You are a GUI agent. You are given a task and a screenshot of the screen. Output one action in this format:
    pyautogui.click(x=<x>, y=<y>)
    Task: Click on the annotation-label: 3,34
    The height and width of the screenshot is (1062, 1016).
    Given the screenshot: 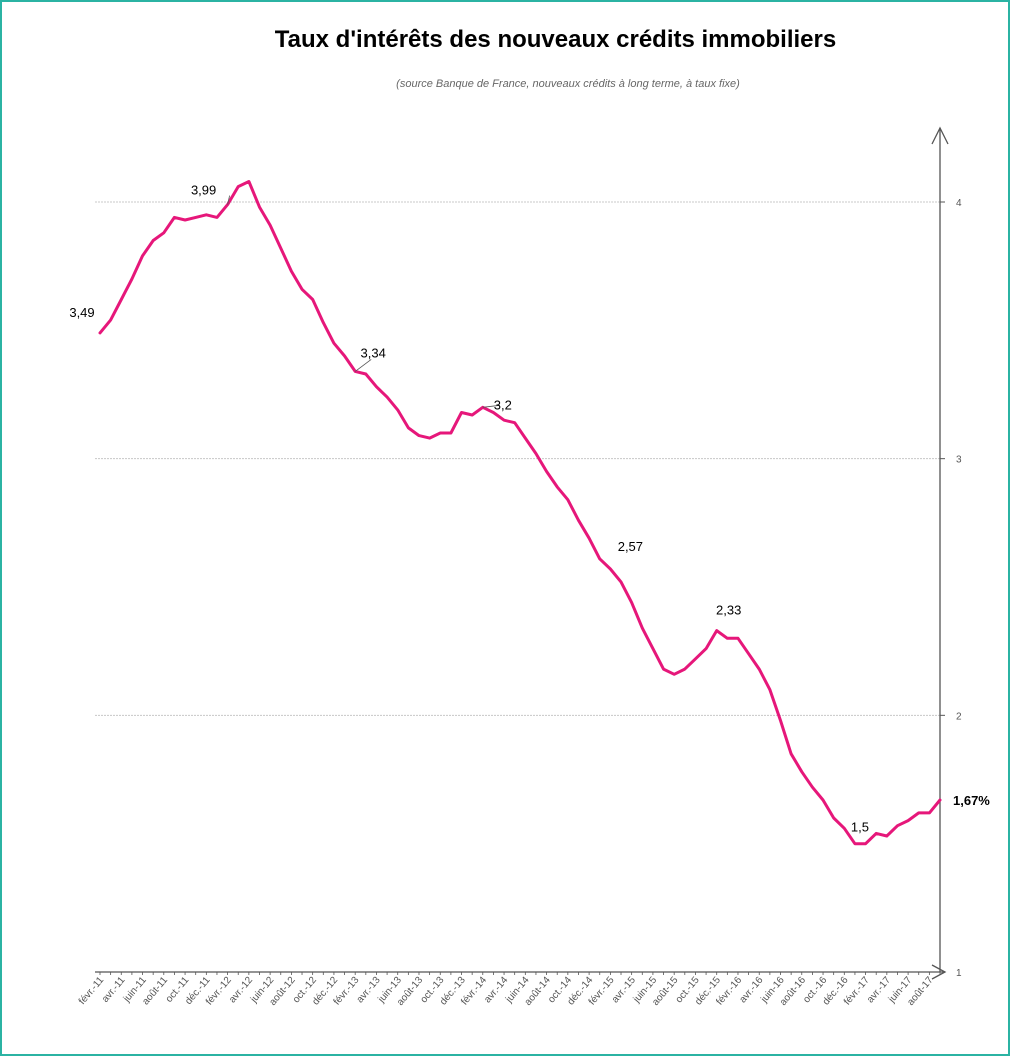 What is the action you would take?
    pyautogui.click(x=373, y=352)
    